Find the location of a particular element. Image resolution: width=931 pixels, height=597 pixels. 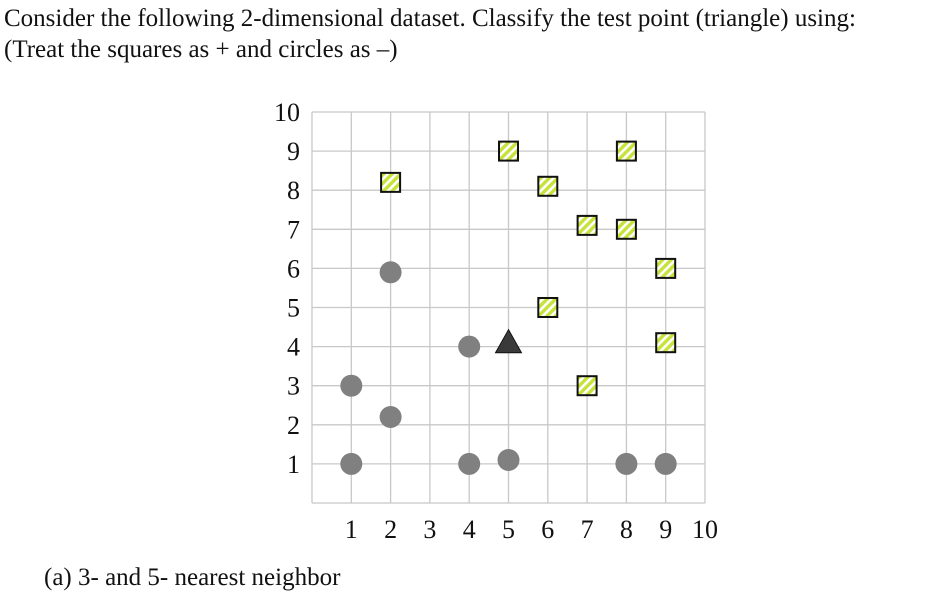

y-tick-label: 5 is located at coordinates (293, 308).